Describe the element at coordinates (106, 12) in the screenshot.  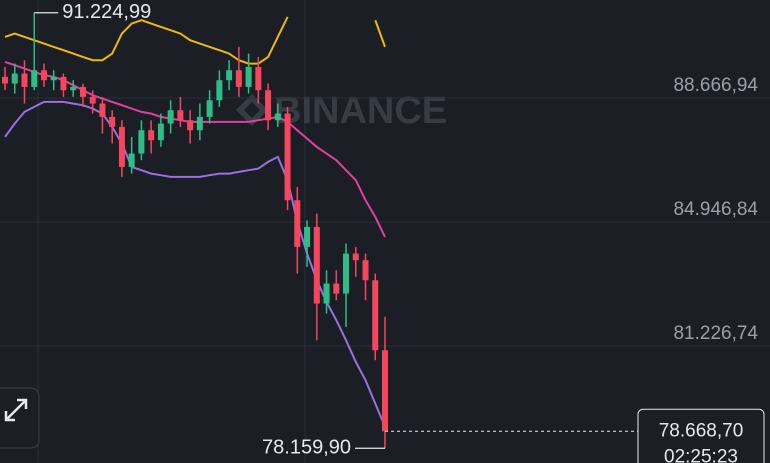
I see `high-marker-label: 91.224,99` at that location.